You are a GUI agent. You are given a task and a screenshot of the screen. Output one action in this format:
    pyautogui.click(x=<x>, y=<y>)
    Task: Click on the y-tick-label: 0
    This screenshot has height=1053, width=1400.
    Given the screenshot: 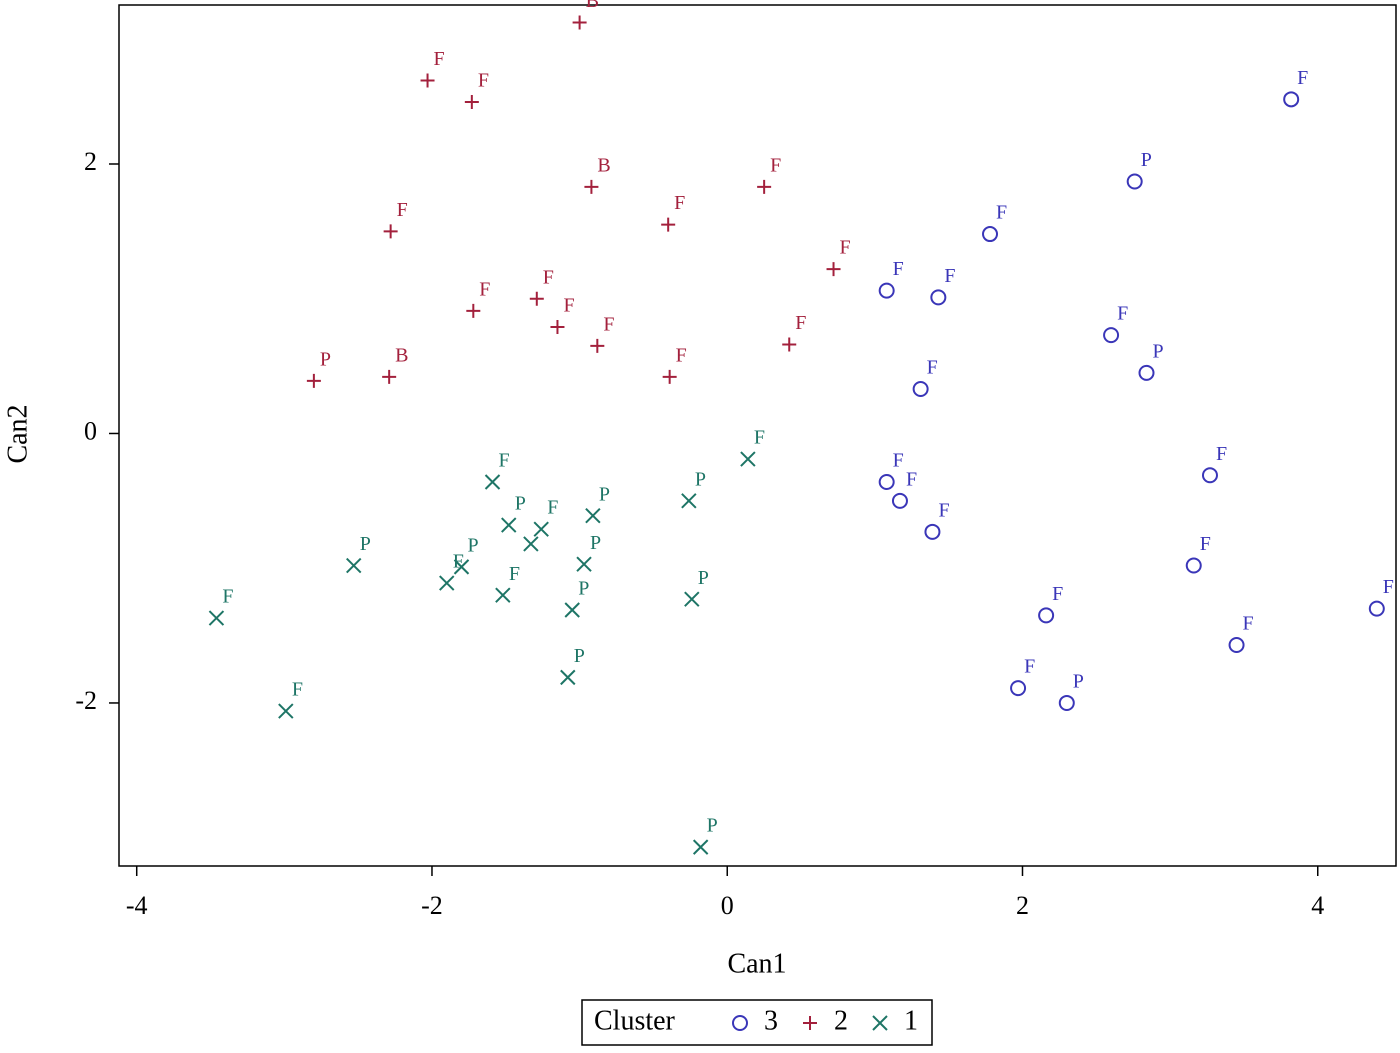 What is the action you would take?
    pyautogui.click(x=90, y=430)
    